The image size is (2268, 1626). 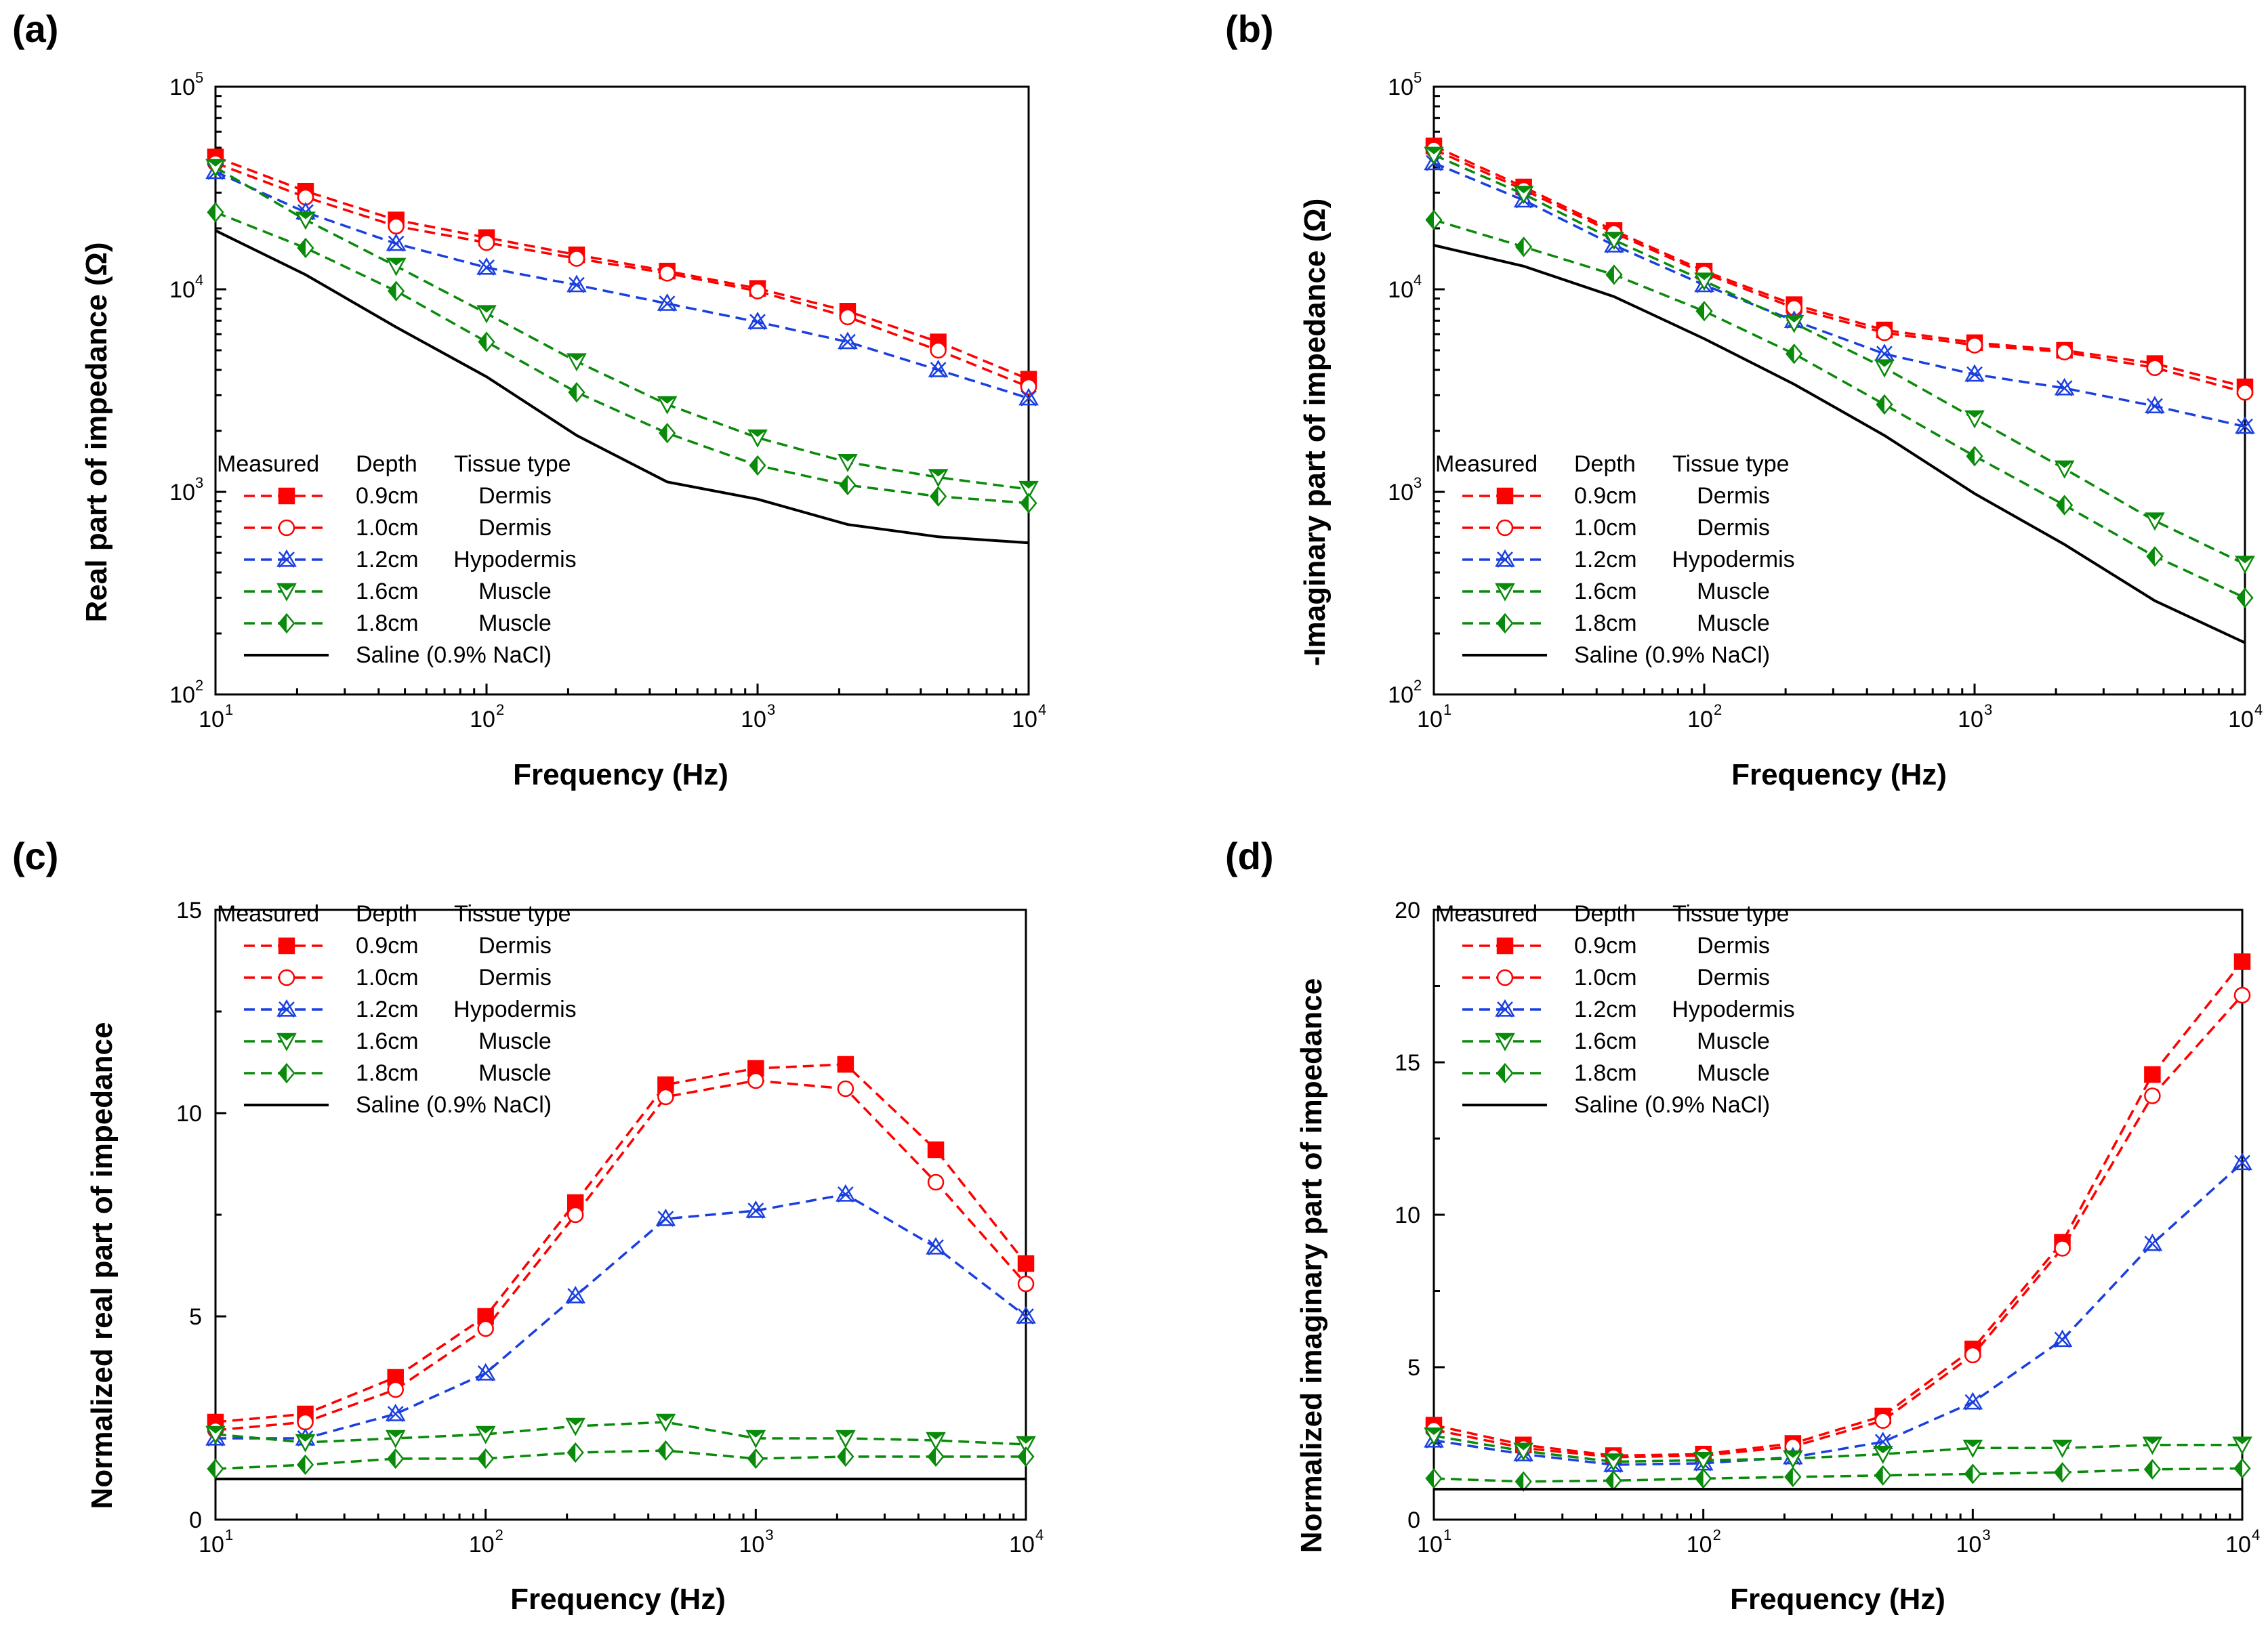 What do you see at coordinates (514, 559) in the screenshot?
I see `legend-tissue: Hypodermis` at bounding box center [514, 559].